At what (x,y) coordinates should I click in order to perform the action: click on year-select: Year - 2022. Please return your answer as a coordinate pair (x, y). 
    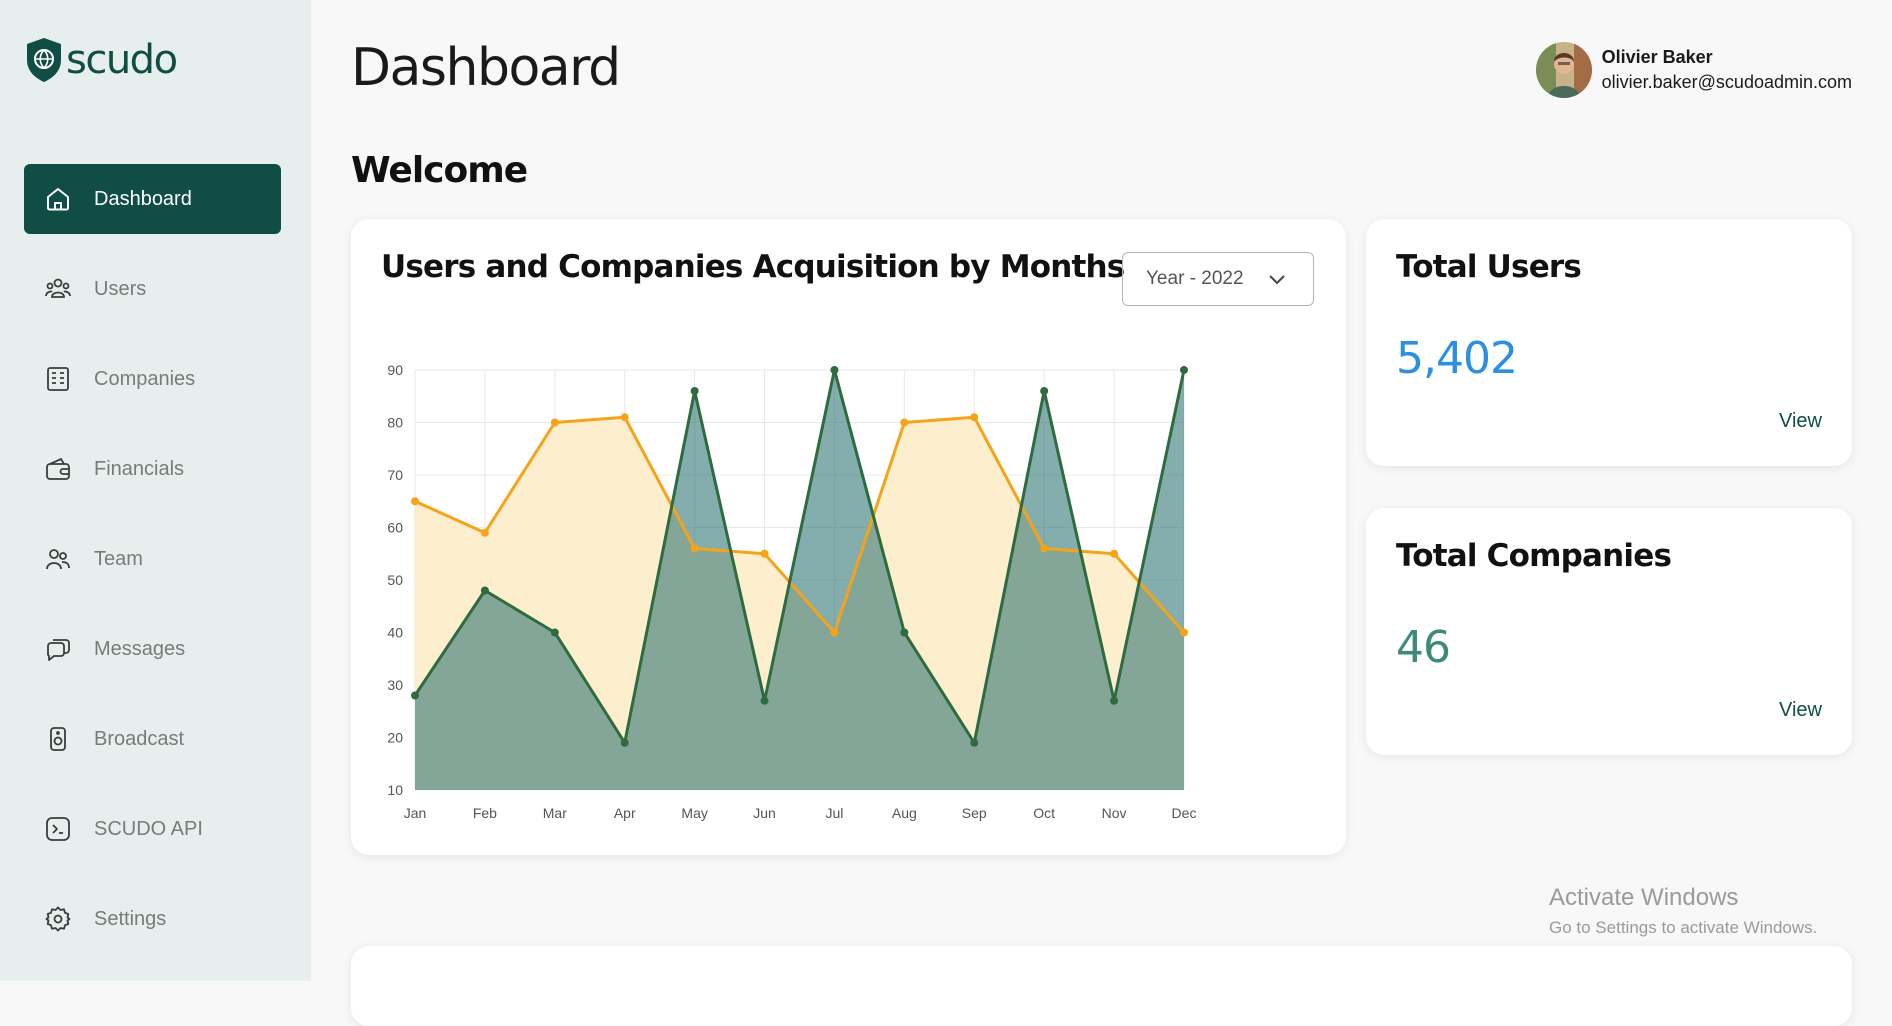
    Looking at the image, I should click on (1218, 279).